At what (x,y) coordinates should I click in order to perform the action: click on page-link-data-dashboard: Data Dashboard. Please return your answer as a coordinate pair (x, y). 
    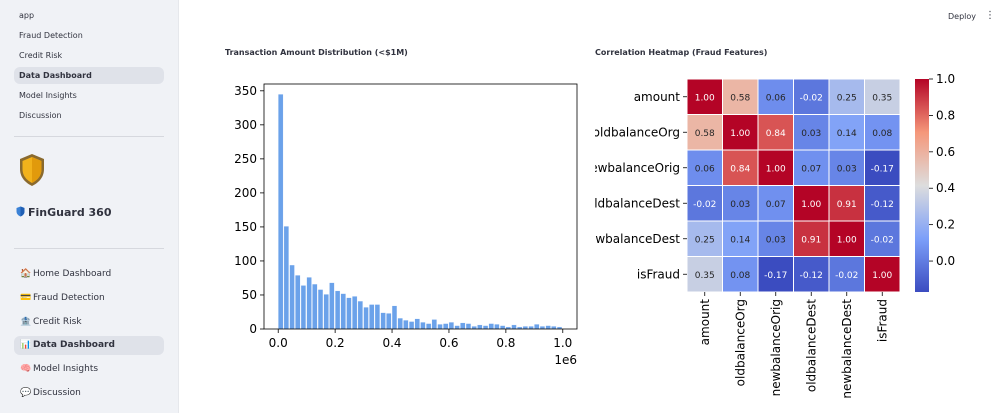
    Looking at the image, I should click on (89, 75).